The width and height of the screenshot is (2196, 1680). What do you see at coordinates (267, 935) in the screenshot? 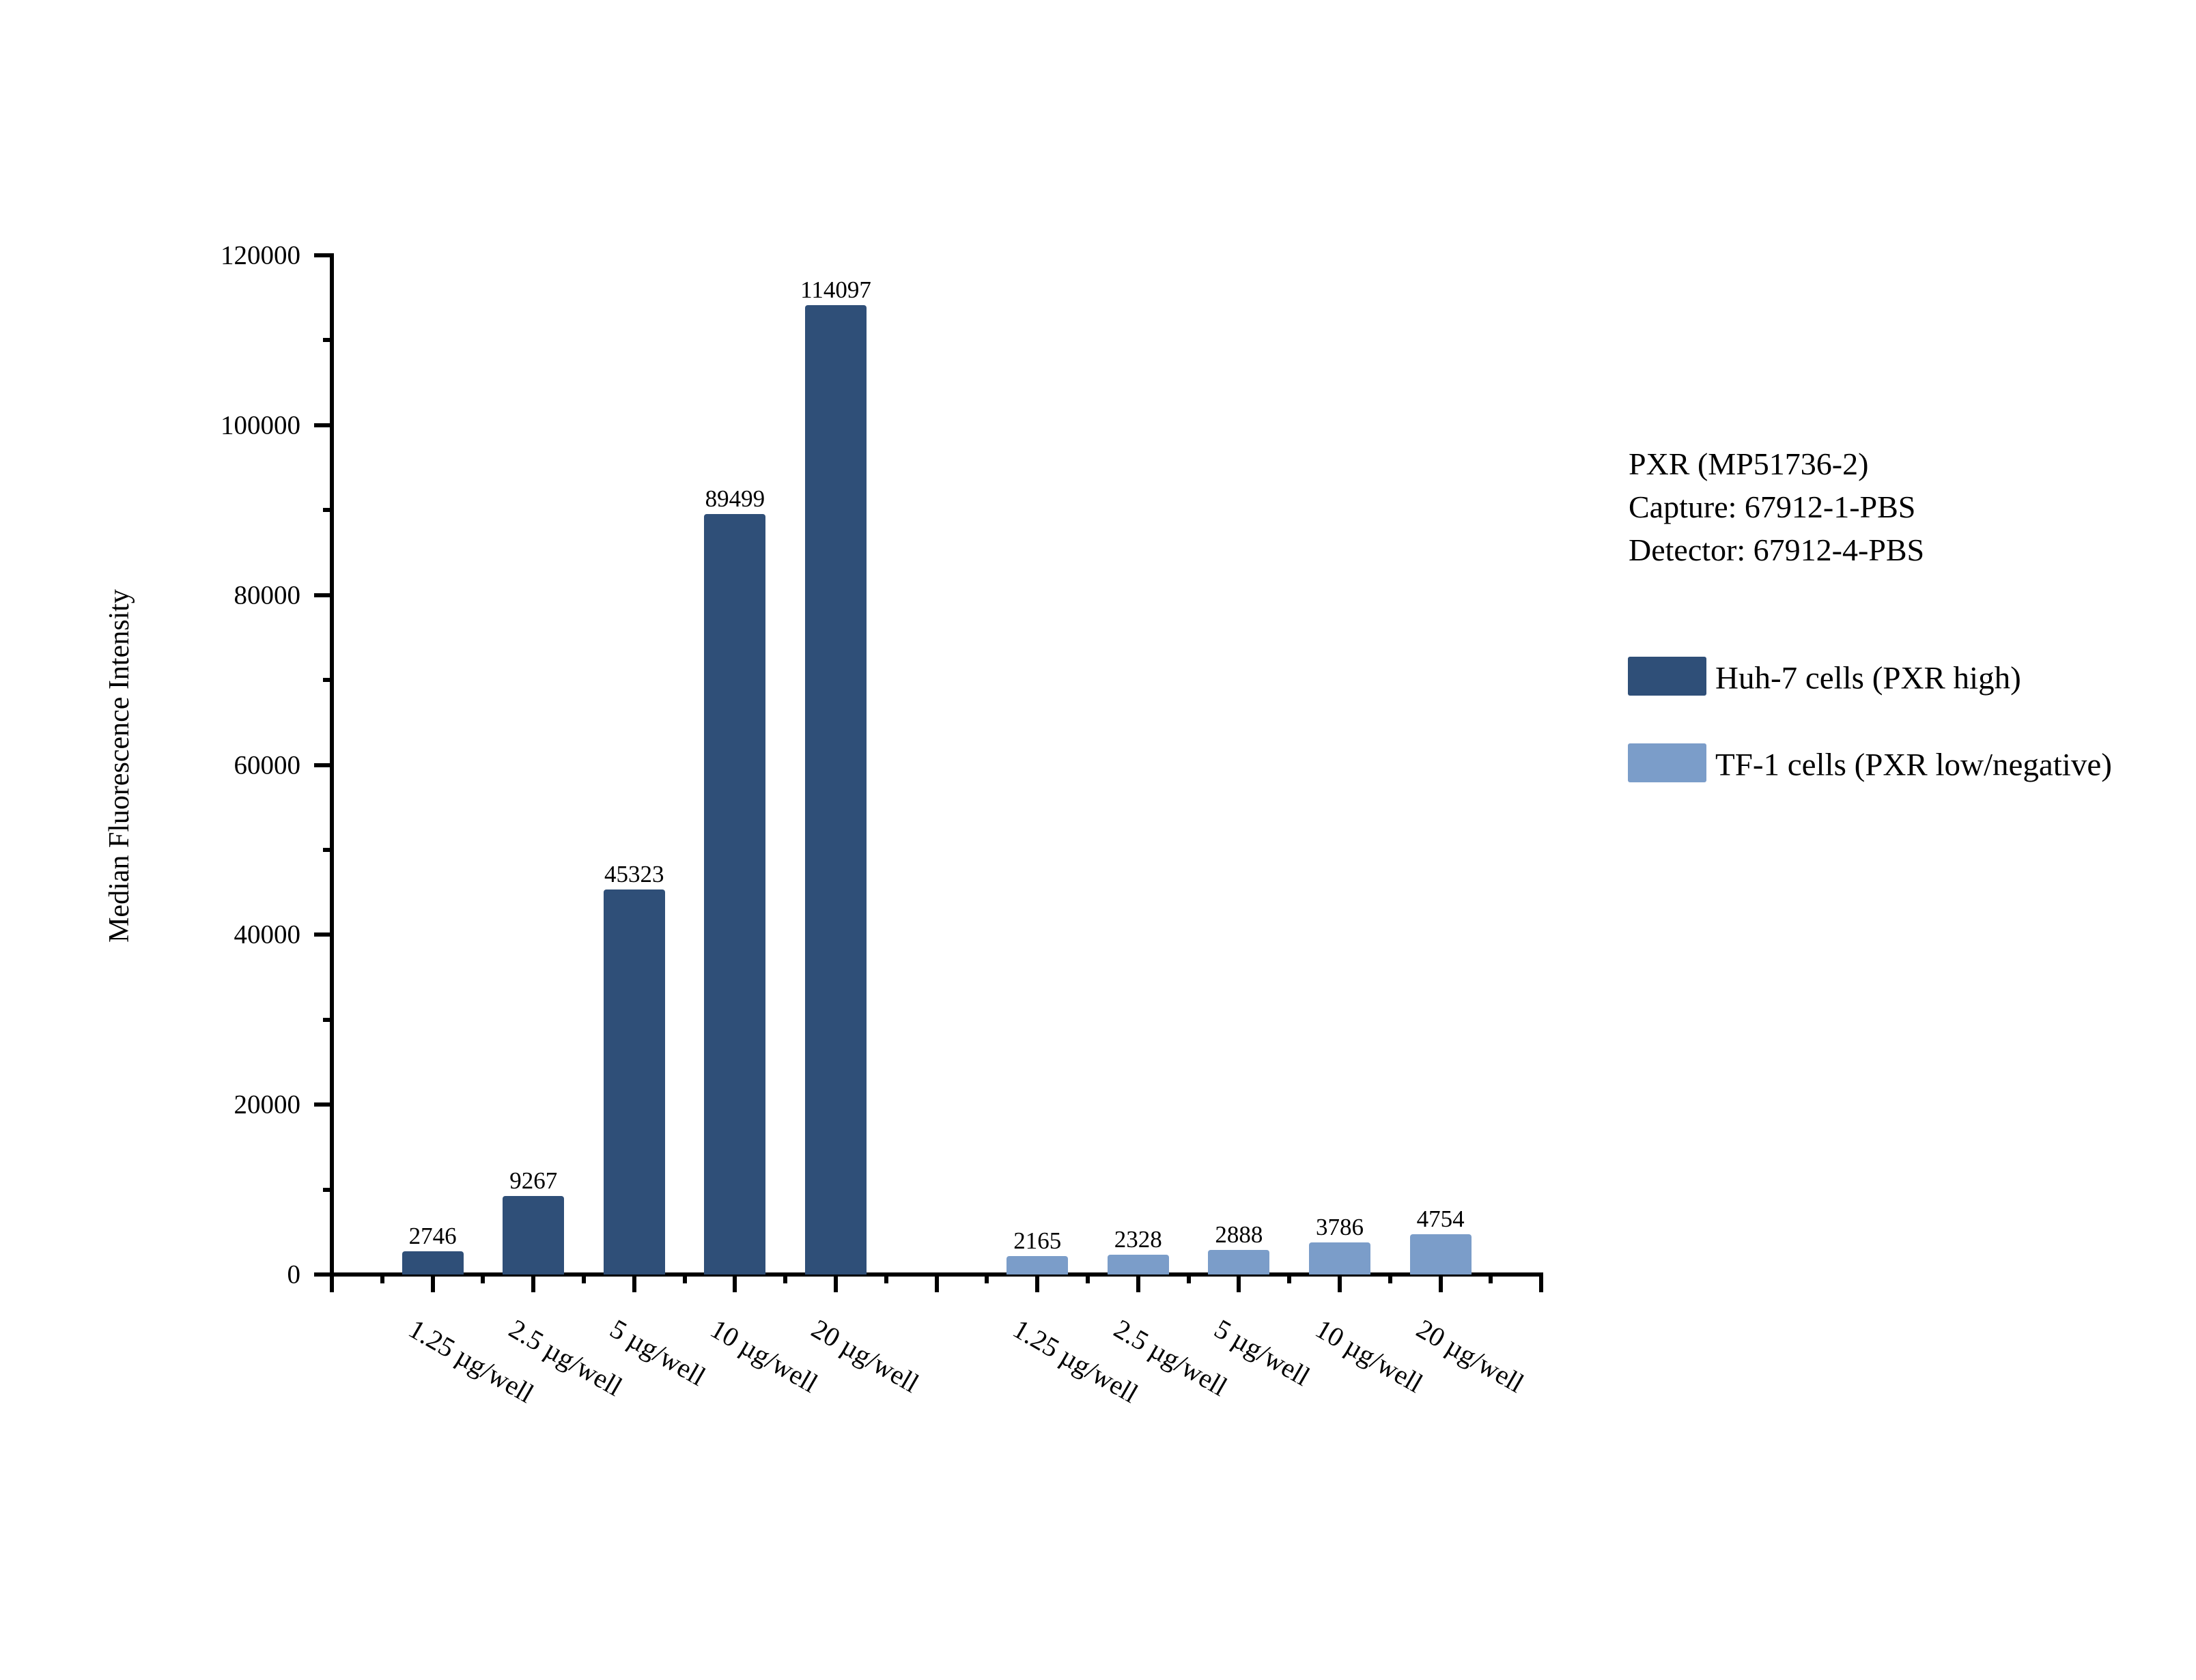
I see `y-tick-label: 40000` at bounding box center [267, 935].